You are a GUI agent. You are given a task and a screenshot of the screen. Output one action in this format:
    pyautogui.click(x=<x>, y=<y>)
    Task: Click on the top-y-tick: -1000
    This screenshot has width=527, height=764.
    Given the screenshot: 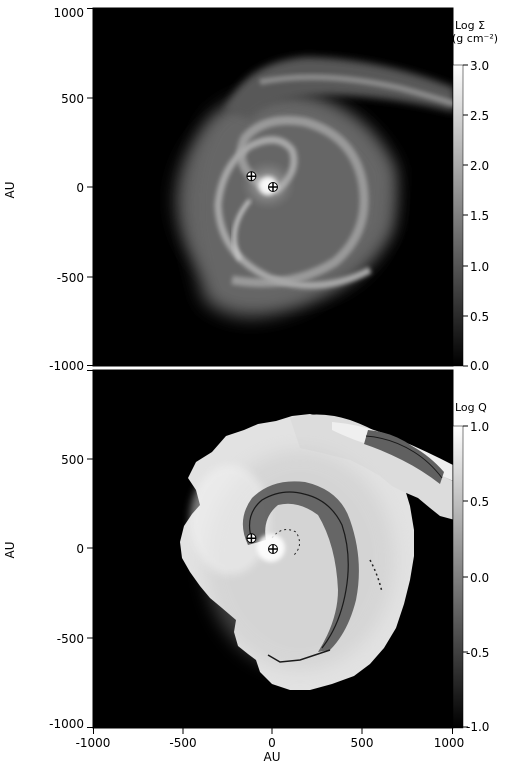 What is the action you would take?
    pyautogui.click(x=66, y=366)
    